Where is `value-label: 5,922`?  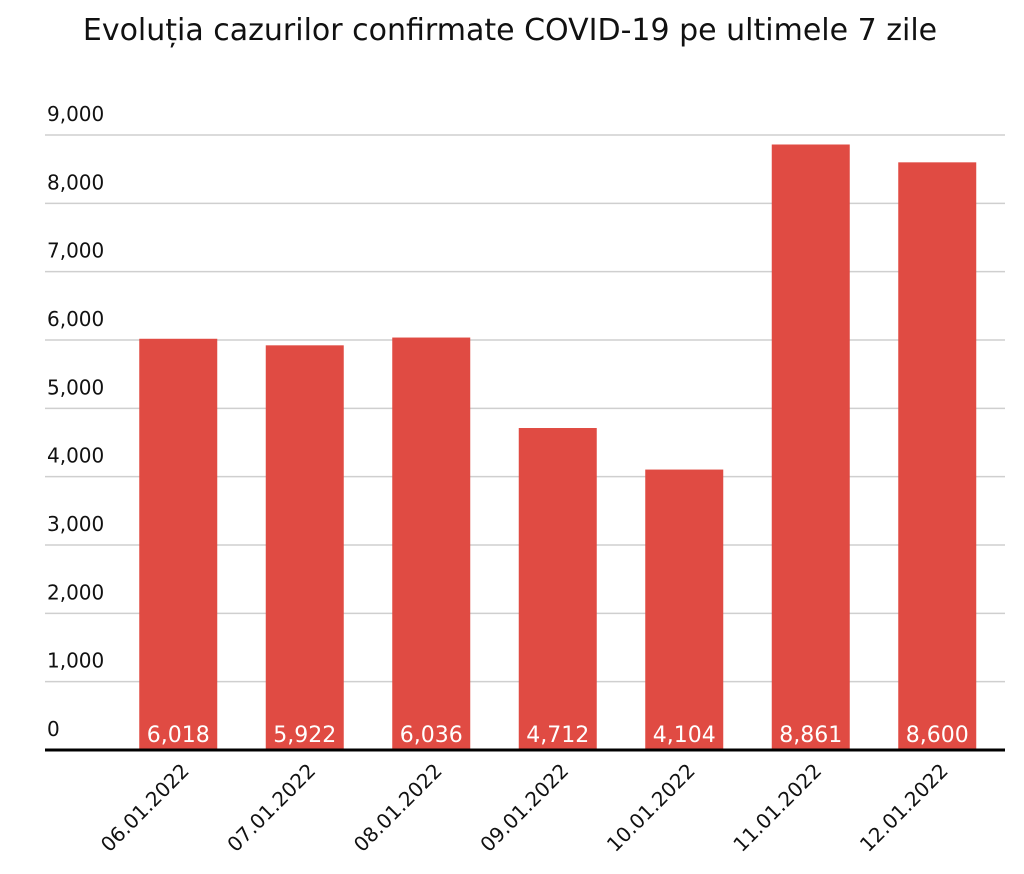 value-label: 5,922 is located at coordinates (304, 735).